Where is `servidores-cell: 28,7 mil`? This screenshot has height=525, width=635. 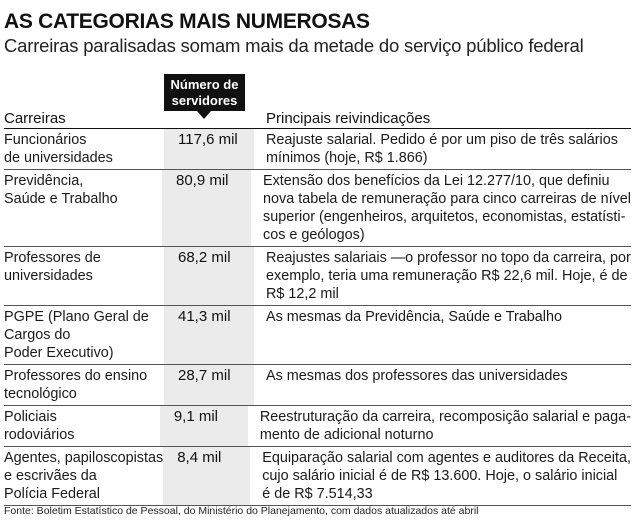 servidores-cell: 28,7 mil is located at coordinates (209, 385).